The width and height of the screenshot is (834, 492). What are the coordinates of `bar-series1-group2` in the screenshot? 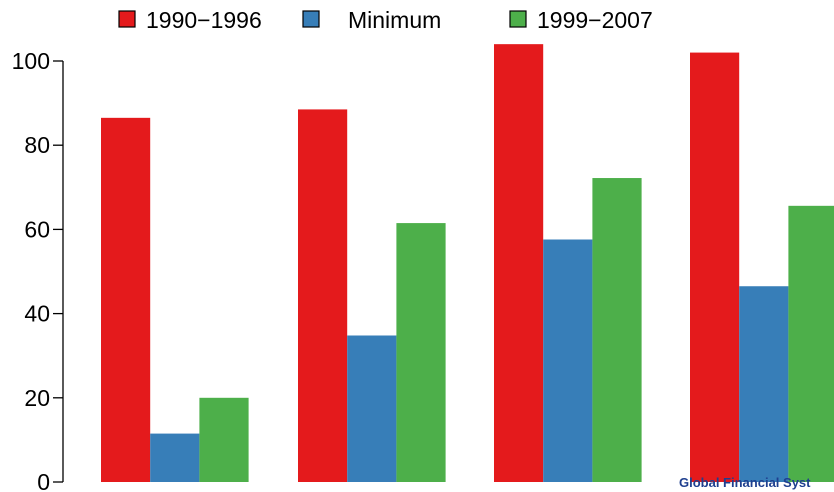 It's located at (323, 295).